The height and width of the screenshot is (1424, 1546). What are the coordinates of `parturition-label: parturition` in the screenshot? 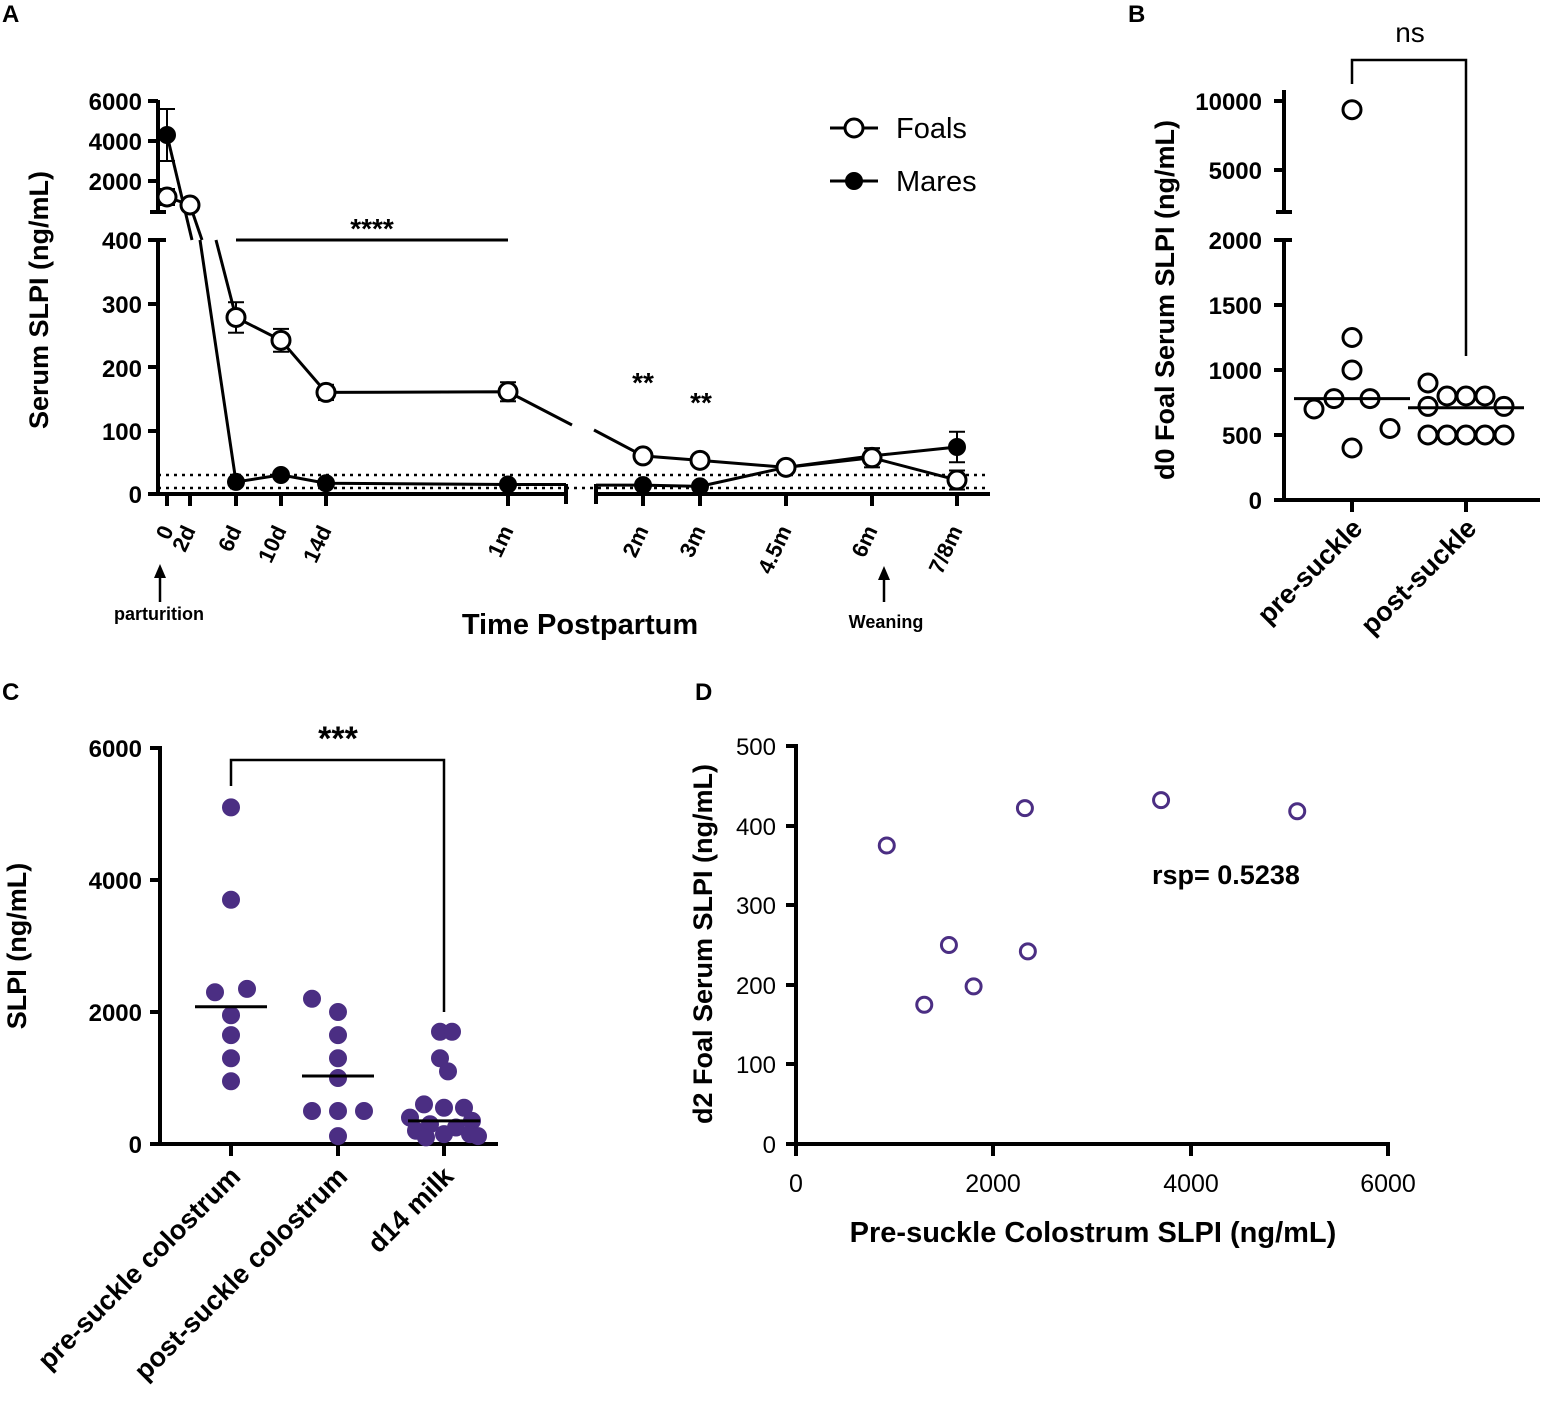 It's located at (159, 614).